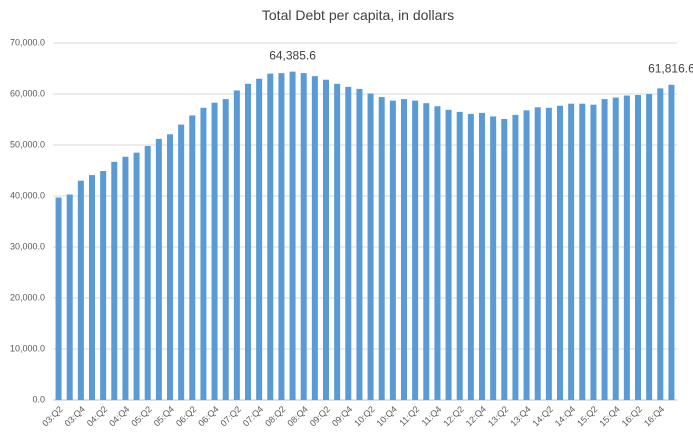 This screenshot has height=447, width=693. What do you see at coordinates (27, 195) in the screenshot?
I see `y-tick-label: 40,000.0` at bounding box center [27, 195].